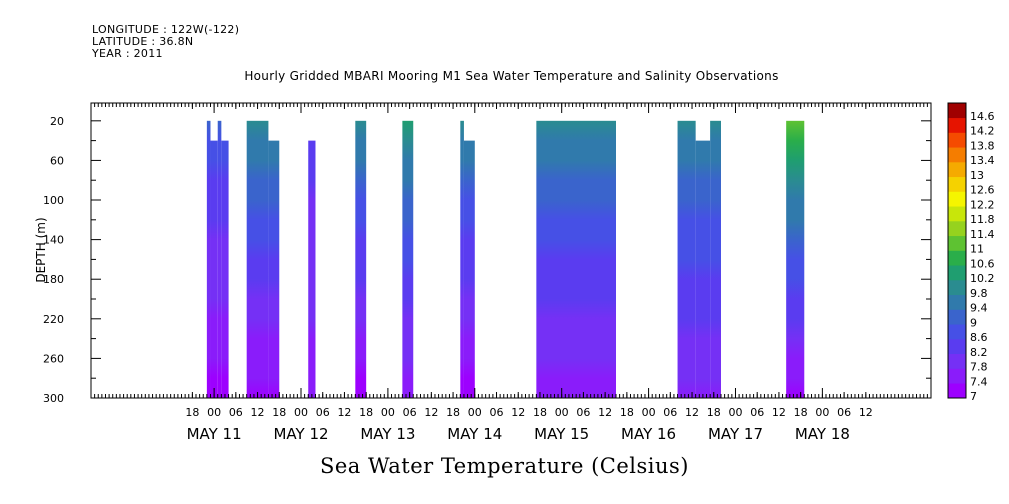  What do you see at coordinates (53, 319) in the screenshot?
I see `y-tick-label: 220` at bounding box center [53, 319].